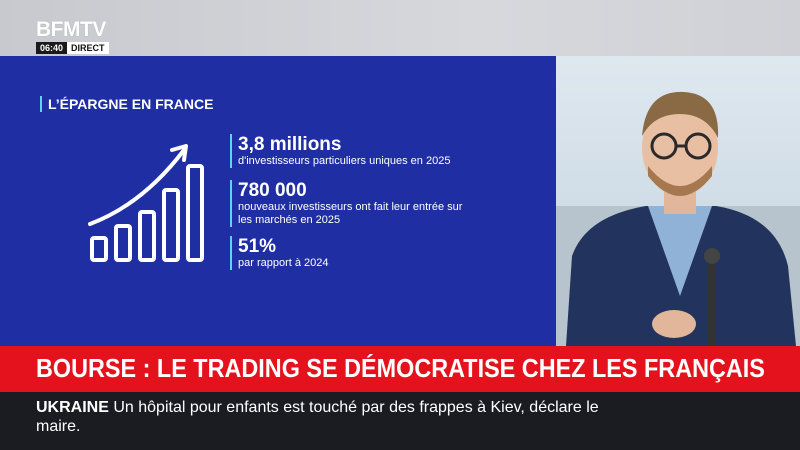  I want to click on top-bar, so click(400, 28).